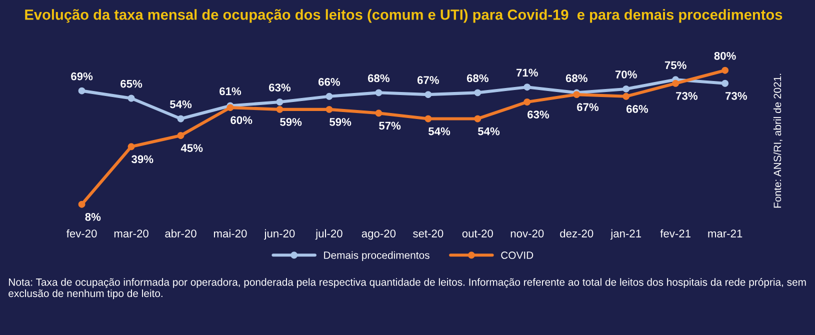  I want to click on legend-label: COVID, so click(517, 255).